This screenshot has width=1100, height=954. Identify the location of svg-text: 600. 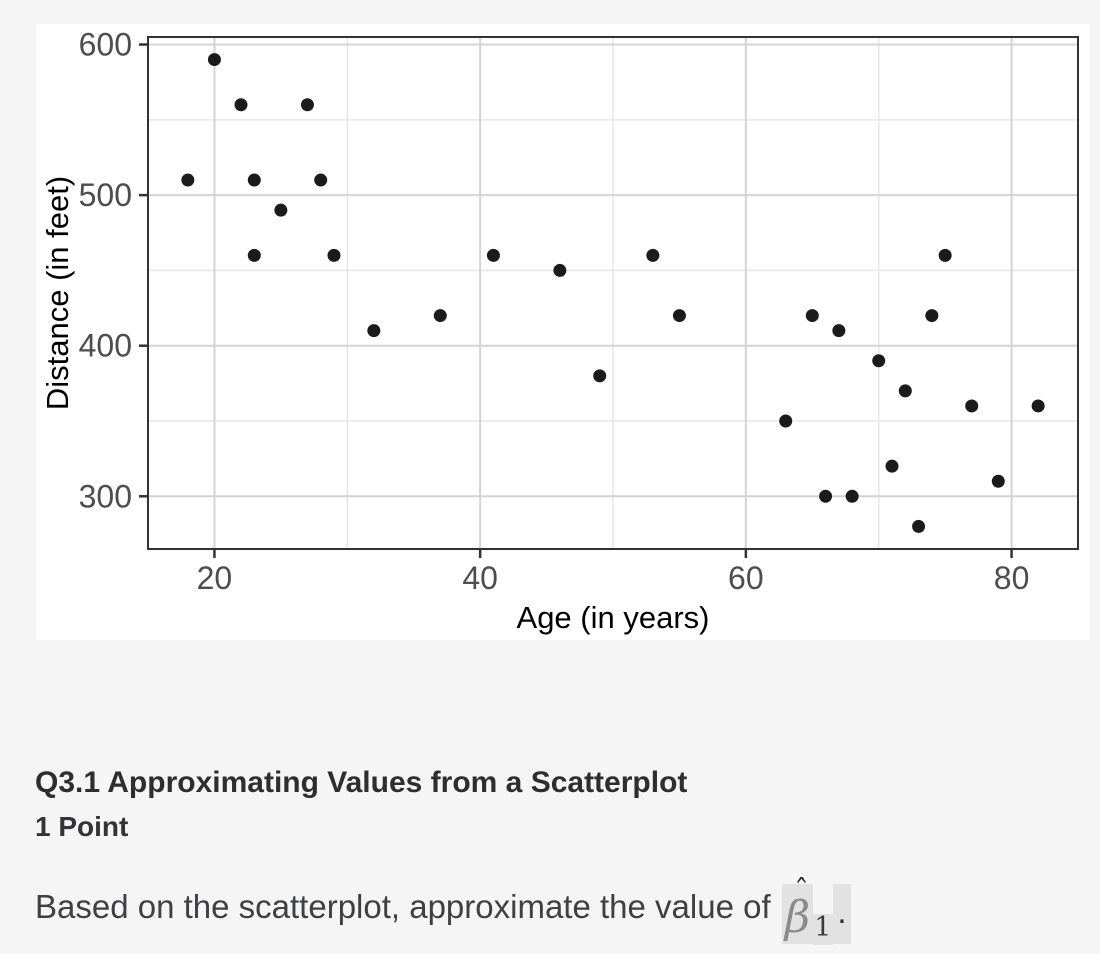
(105, 45).